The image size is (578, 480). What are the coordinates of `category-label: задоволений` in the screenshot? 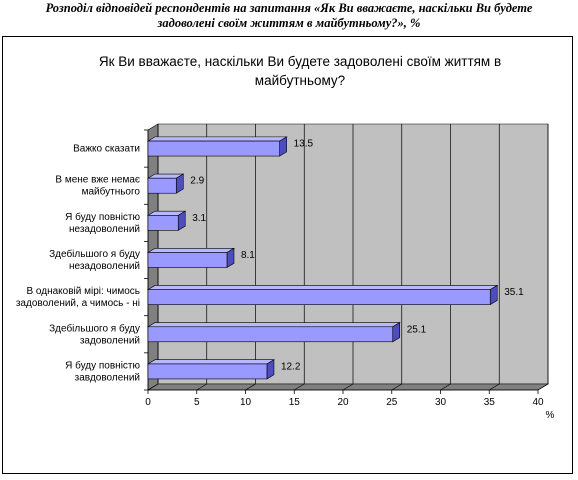 It's located at (110, 340).